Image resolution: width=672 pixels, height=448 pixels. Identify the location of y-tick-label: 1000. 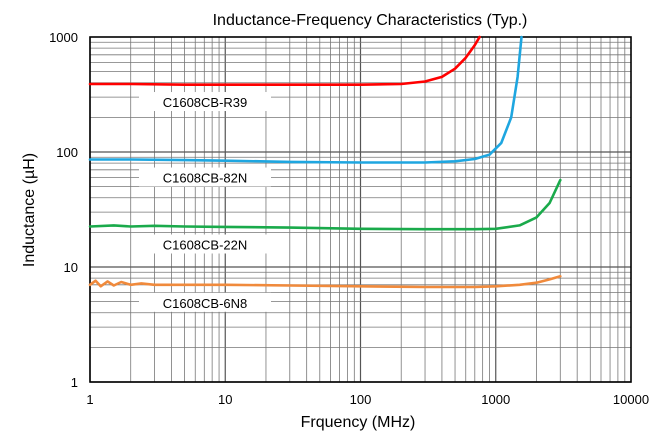
(63, 37).